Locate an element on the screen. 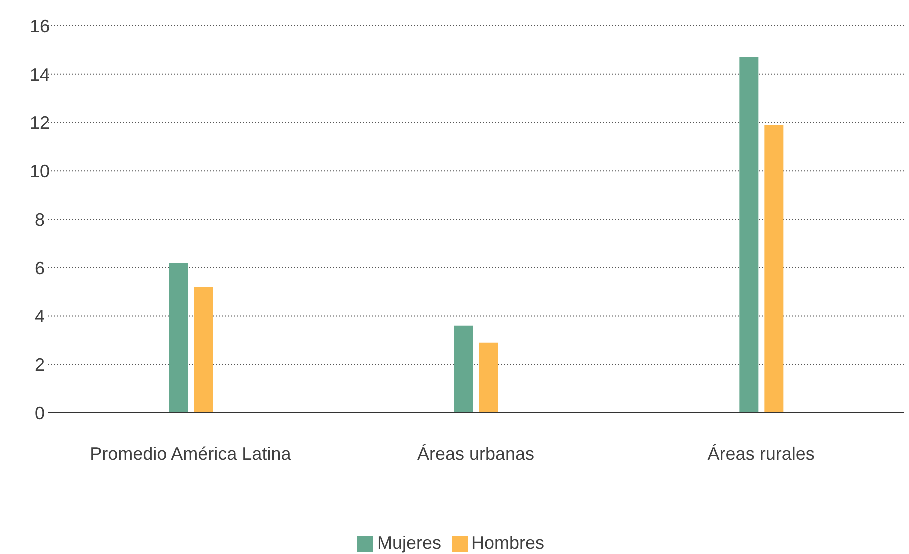 This screenshot has width=909, height=554. x-tick-label: Áreas urbanas is located at coordinates (476, 454).